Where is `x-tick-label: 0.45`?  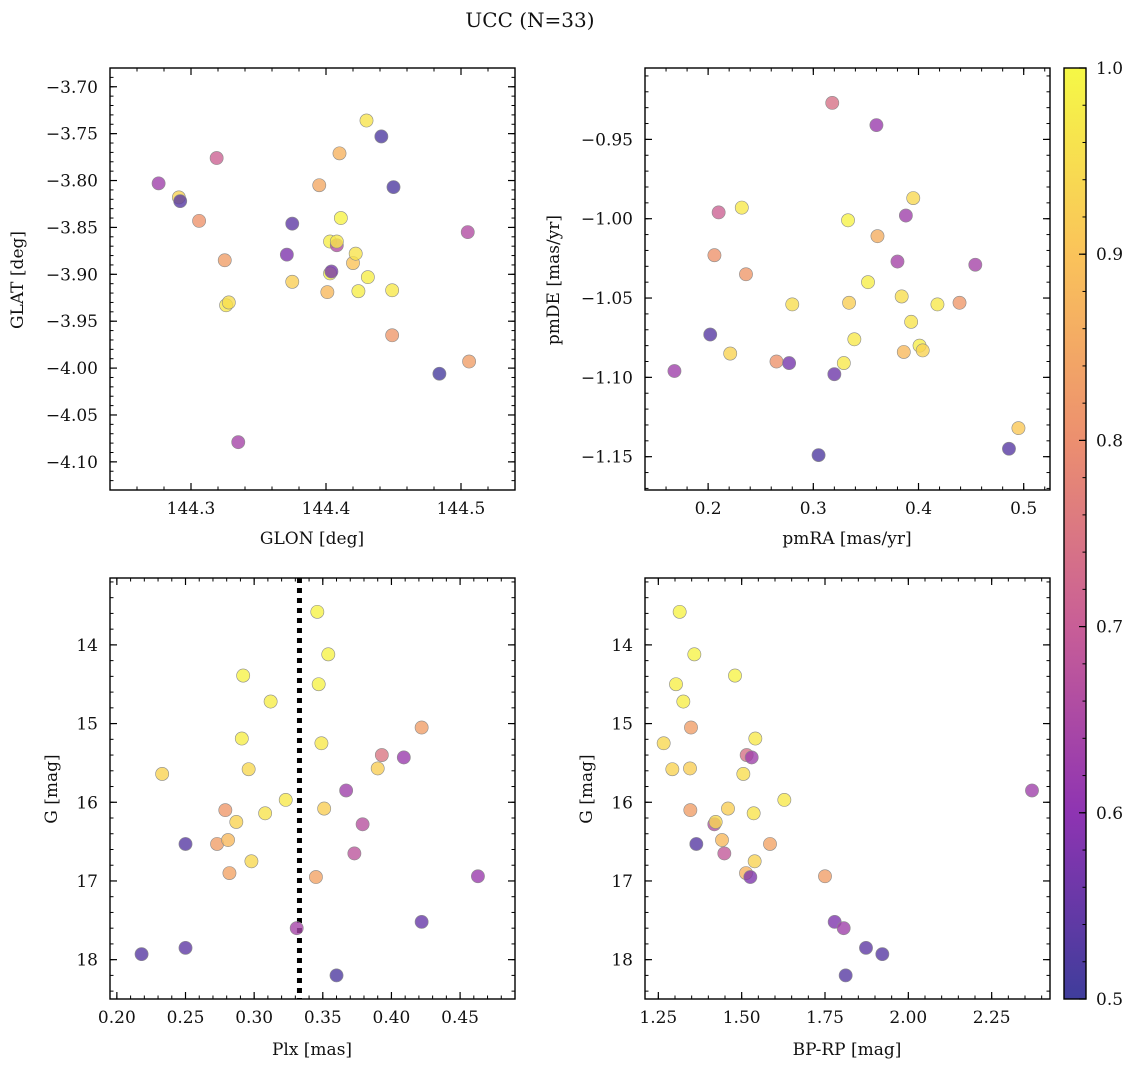
x-tick-label: 0.45 is located at coordinates (460, 1018).